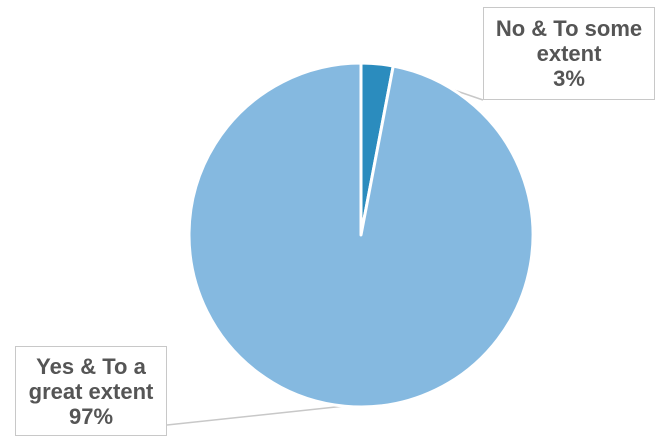 The height and width of the screenshot is (441, 665). Describe the element at coordinates (256, 415) in the screenshot. I see `leader-line-yes` at that location.